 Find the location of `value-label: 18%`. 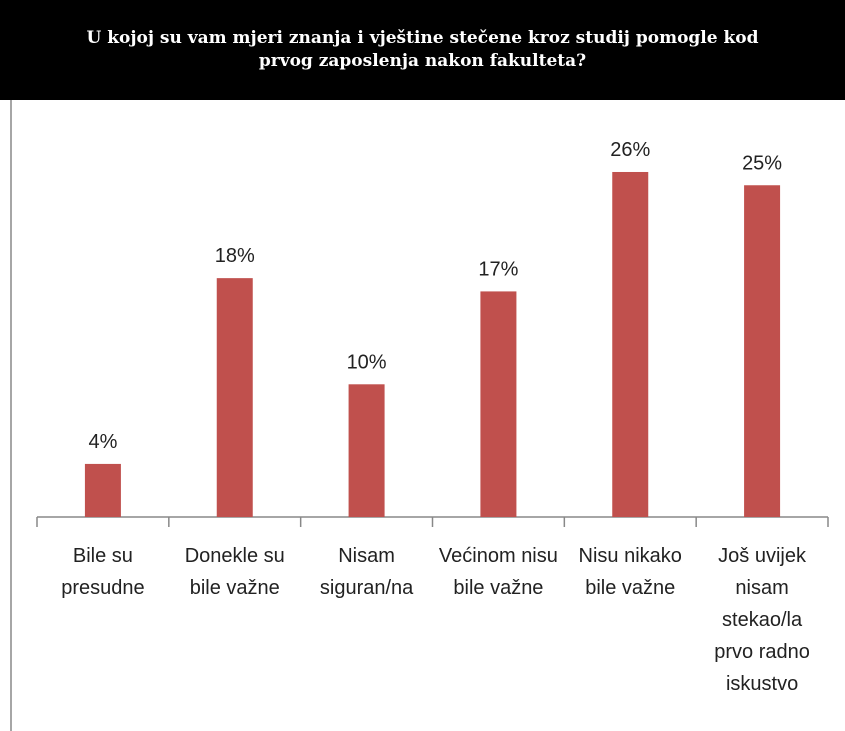

value-label: 18% is located at coordinates (235, 256).